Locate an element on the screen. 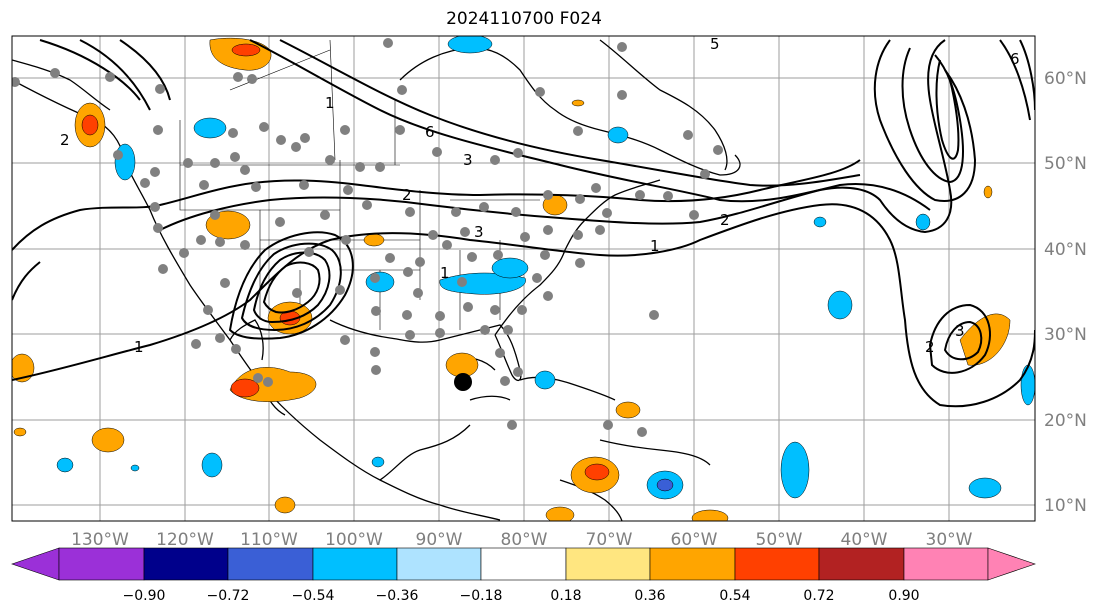  lat-label: 50°N is located at coordinates (1065, 164).